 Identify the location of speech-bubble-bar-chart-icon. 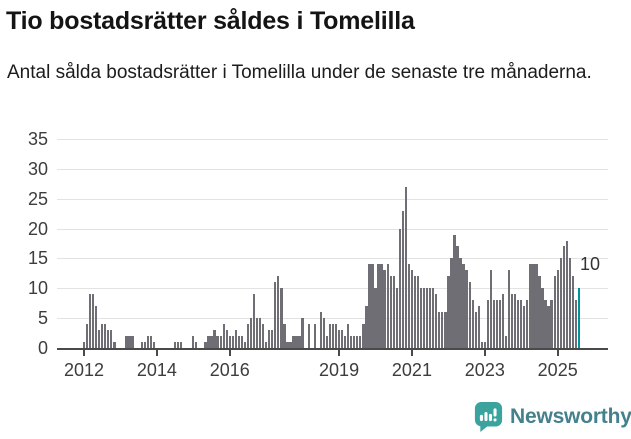
(488, 417).